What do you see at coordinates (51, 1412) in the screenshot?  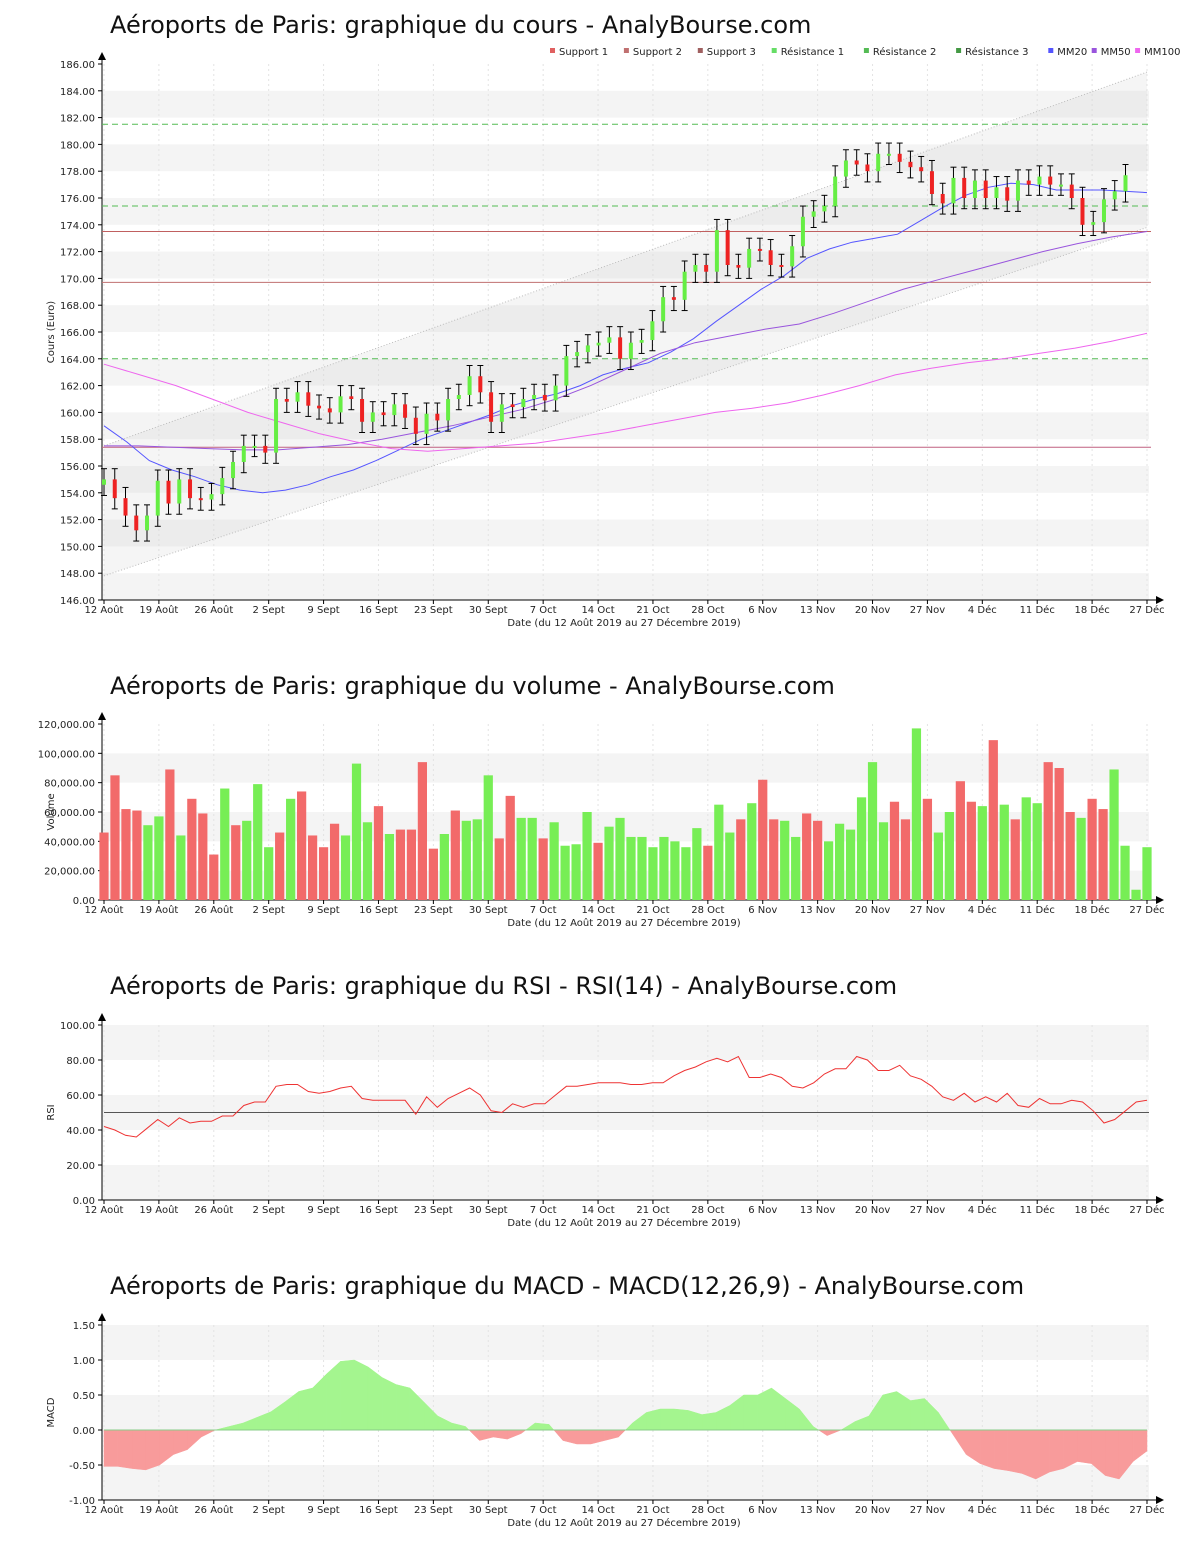 I see `y-axis-label: MACD` at bounding box center [51, 1412].